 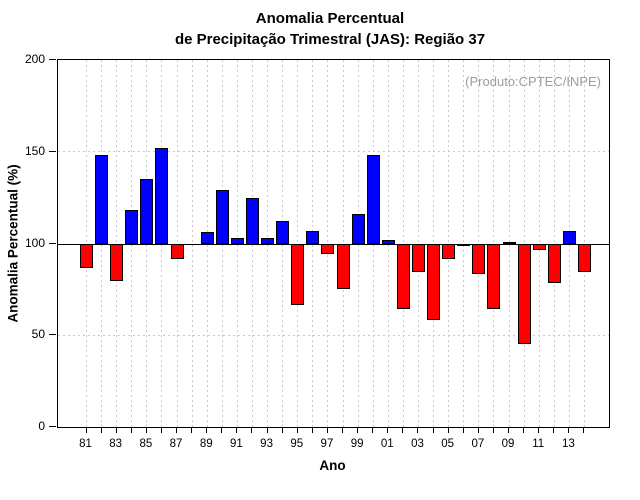 I want to click on x-axis-tick-label: 13, so click(x=568, y=444).